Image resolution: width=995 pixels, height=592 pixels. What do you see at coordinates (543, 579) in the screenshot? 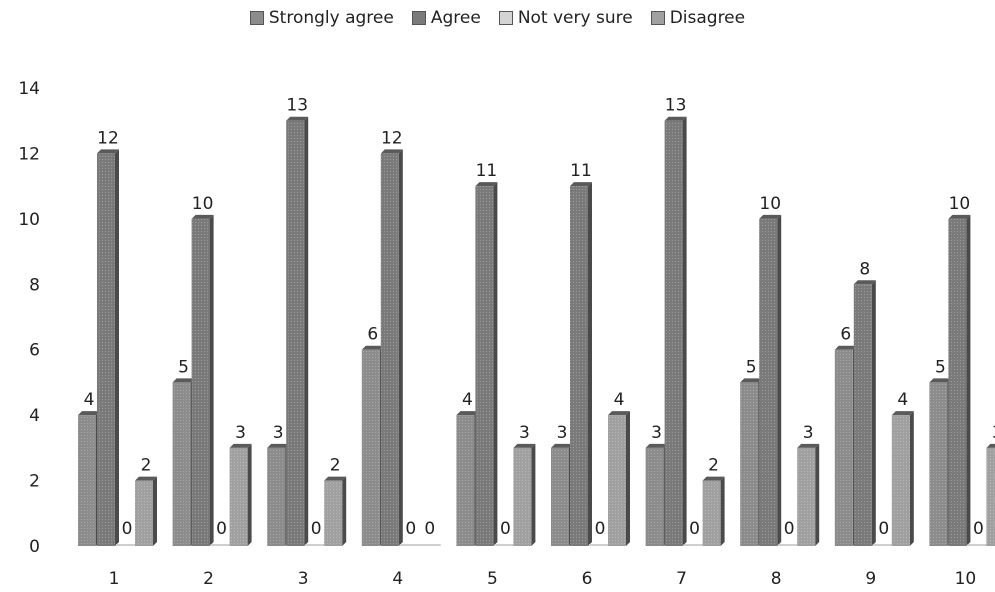
I see `x-axis: 1 2 3 4 5 6 7 8 9 10` at bounding box center [543, 579].